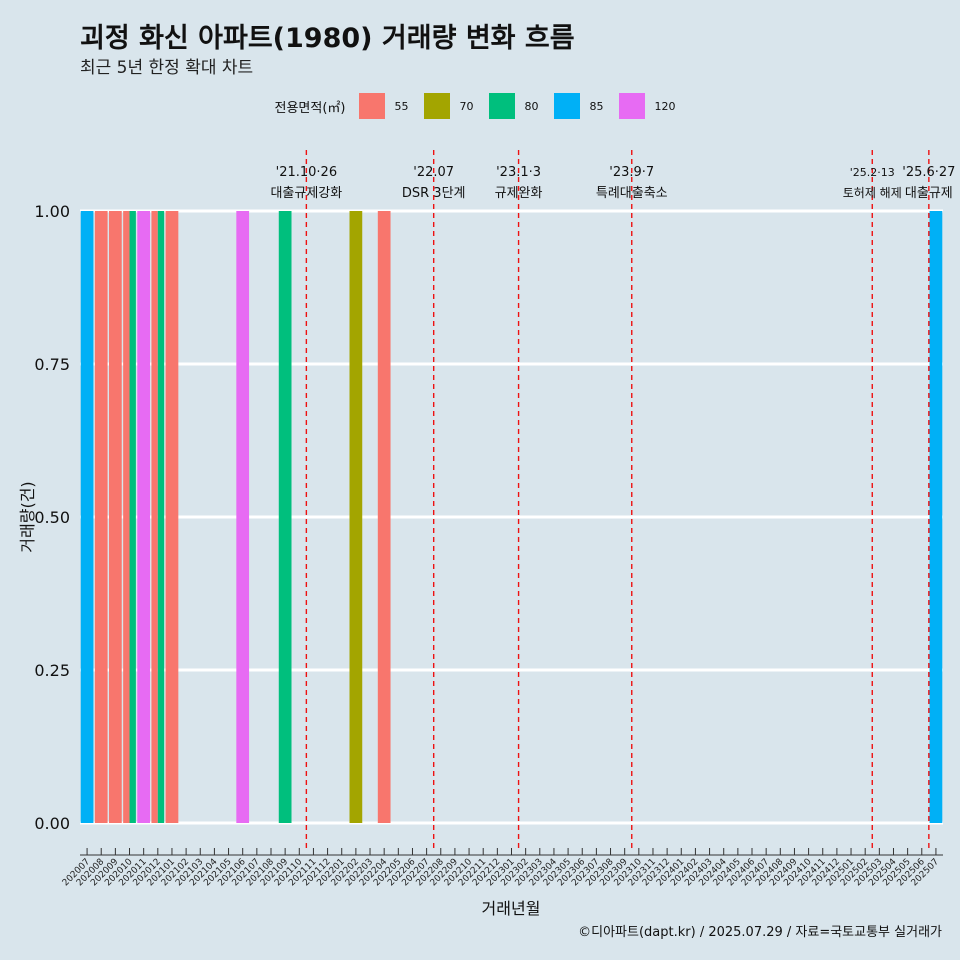 This screenshot has width=960, height=960. I want to click on y-tick-label: 0.25, so click(52, 670).